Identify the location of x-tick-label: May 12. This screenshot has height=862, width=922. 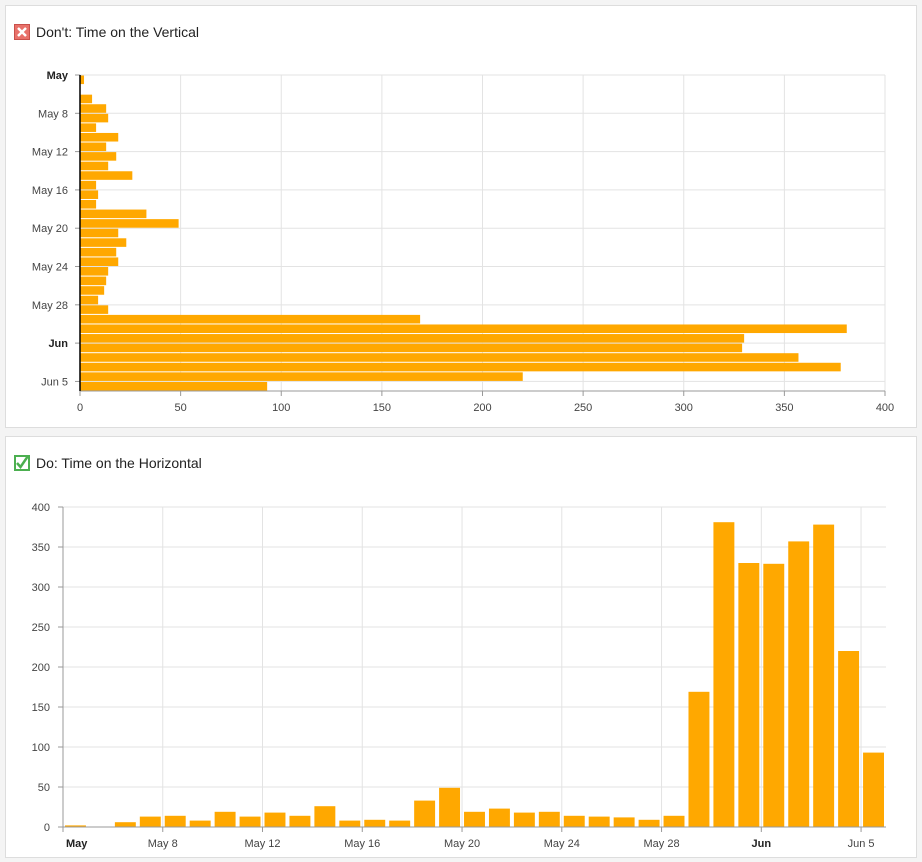
(262, 844).